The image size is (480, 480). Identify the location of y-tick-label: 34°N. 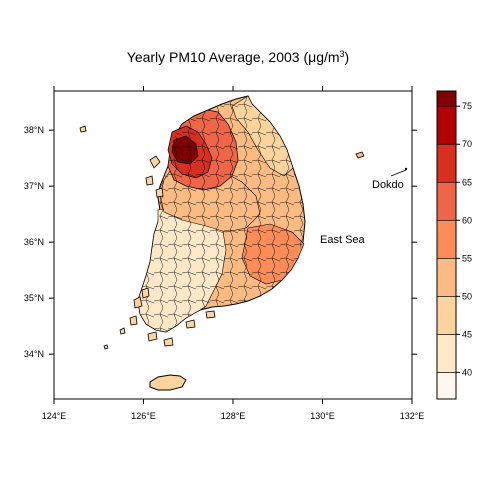
(34, 354).